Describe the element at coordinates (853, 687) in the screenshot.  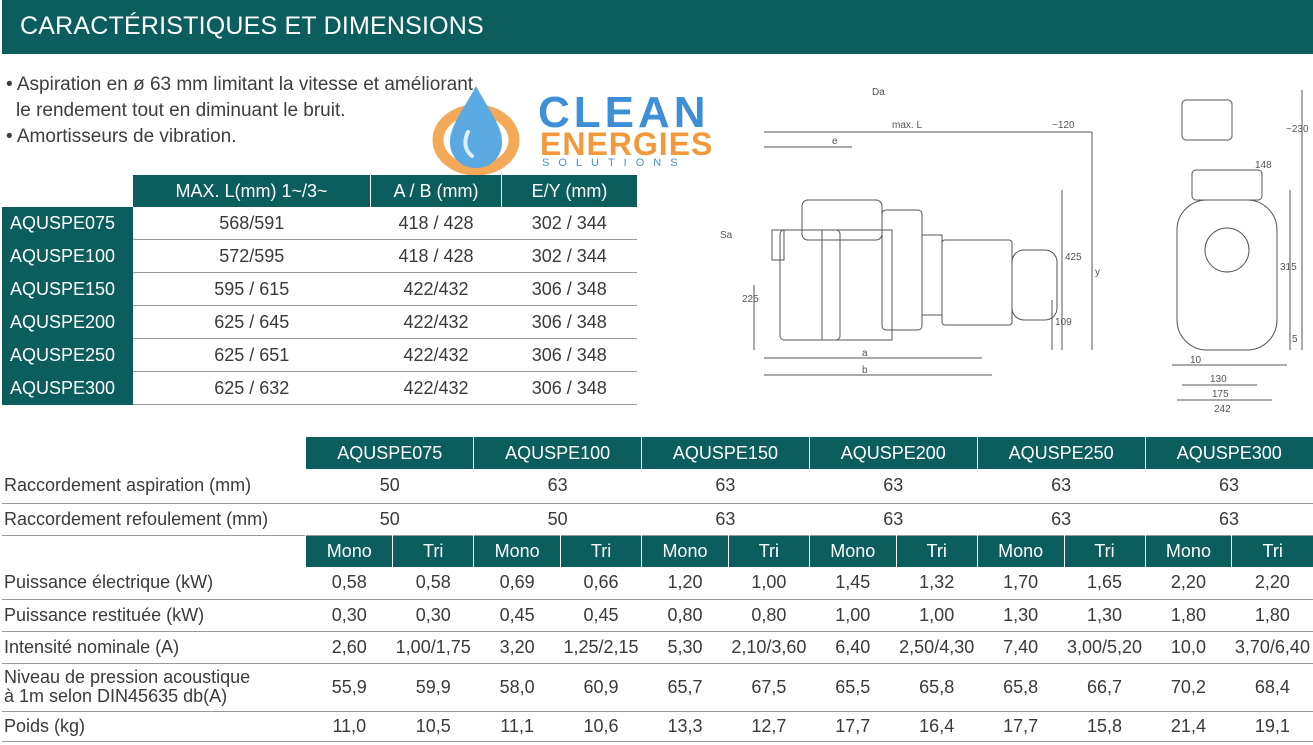
I see `value-cell: 65,5` at that location.